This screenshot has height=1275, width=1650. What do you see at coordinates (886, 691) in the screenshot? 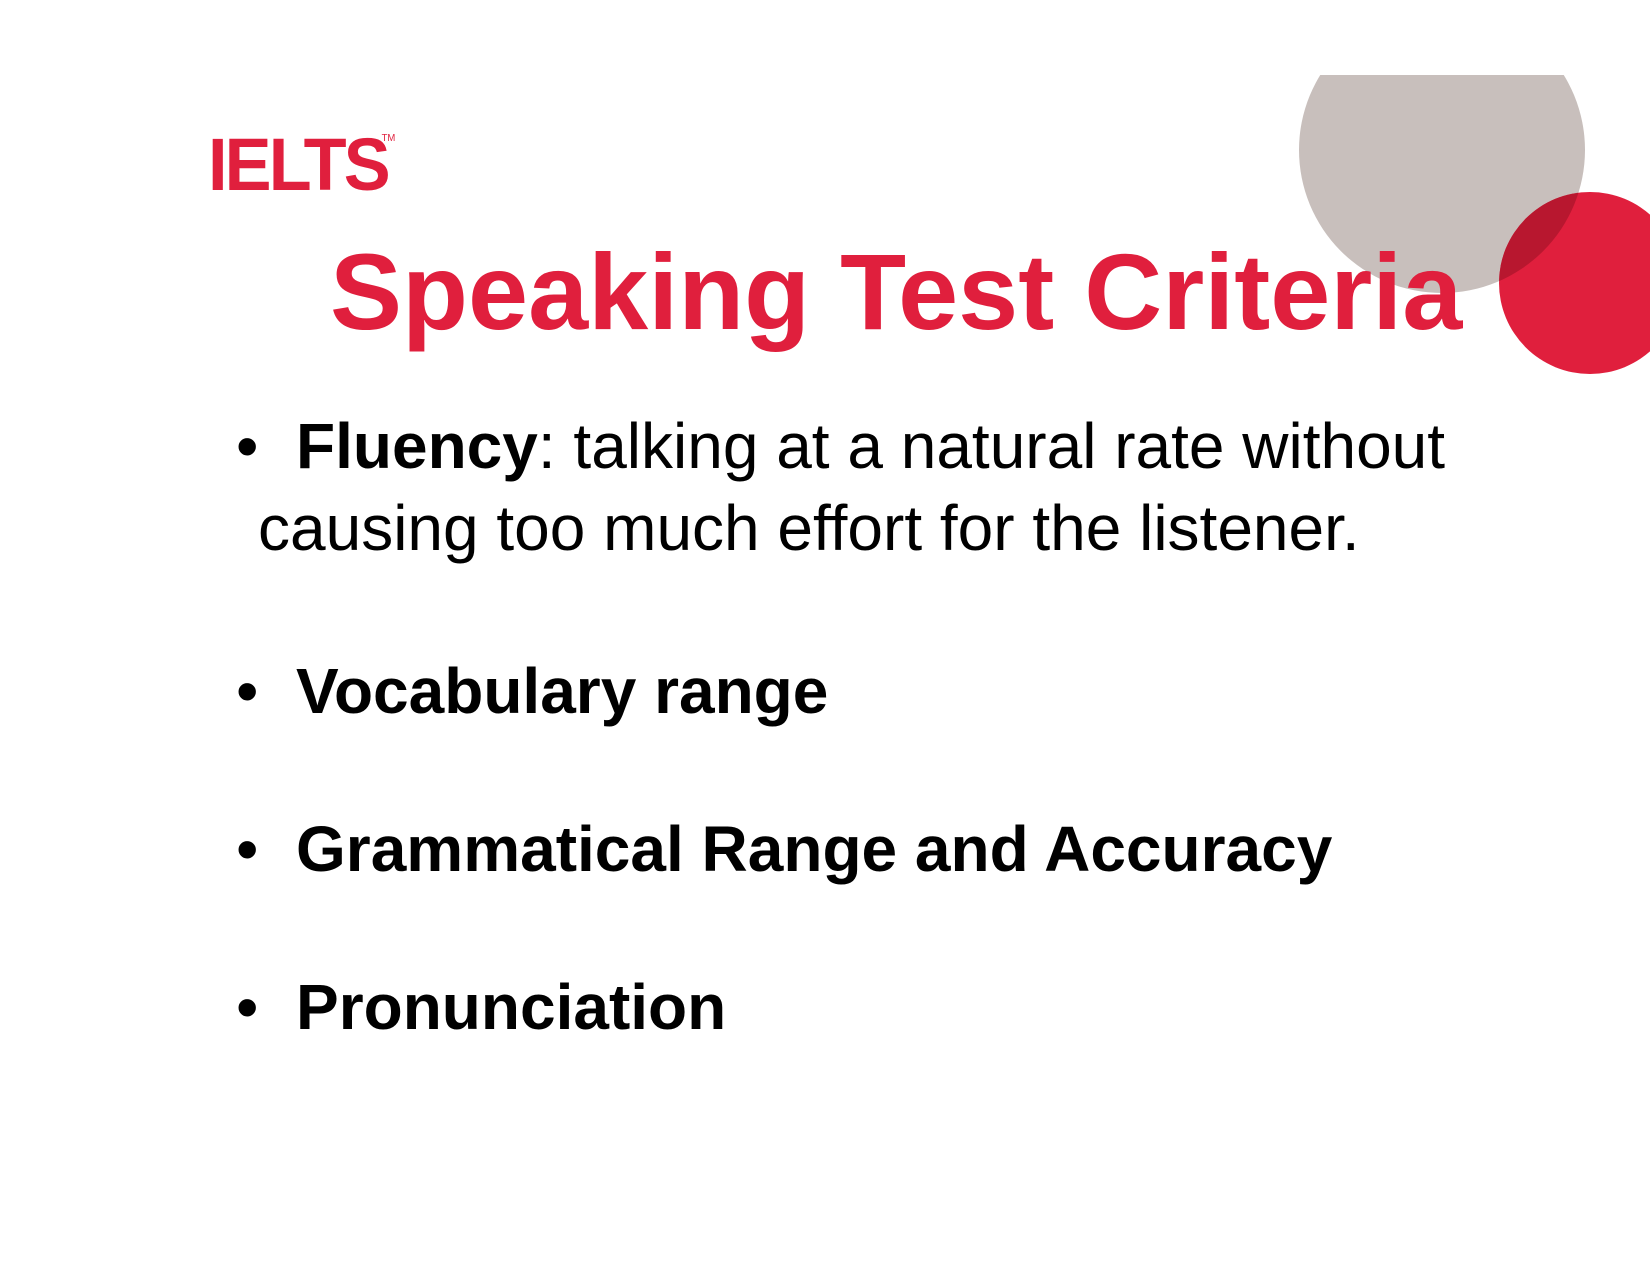
I see `bullet-vocabulary: • Vocabulary range` at bounding box center [886, 691].